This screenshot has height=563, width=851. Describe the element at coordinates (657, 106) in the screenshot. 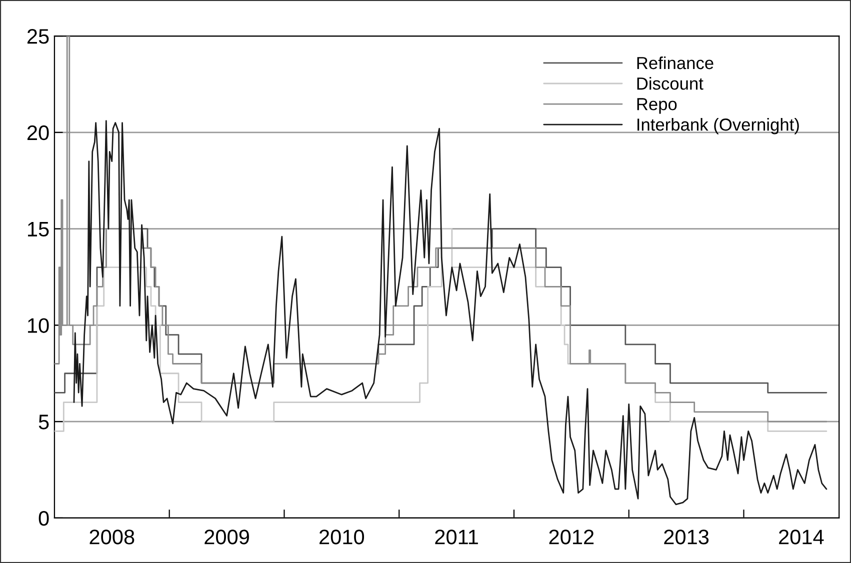

I see `legend-label: Repo` at that location.